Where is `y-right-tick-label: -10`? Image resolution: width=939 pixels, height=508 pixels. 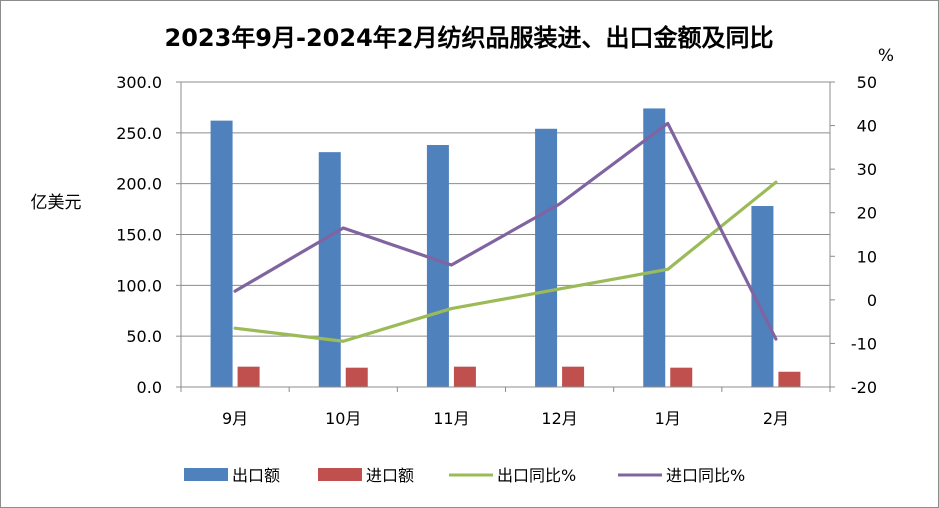 y-right-tick-label: -10 is located at coordinates (864, 343).